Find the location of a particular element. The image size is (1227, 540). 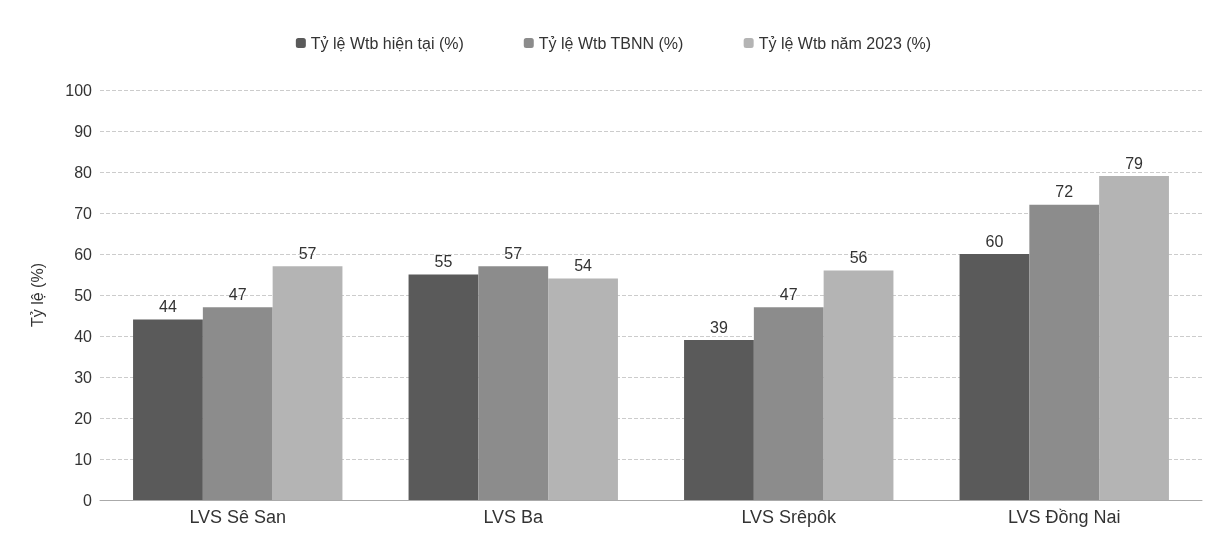

data-label: 39 is located at coordinates (719, 327).